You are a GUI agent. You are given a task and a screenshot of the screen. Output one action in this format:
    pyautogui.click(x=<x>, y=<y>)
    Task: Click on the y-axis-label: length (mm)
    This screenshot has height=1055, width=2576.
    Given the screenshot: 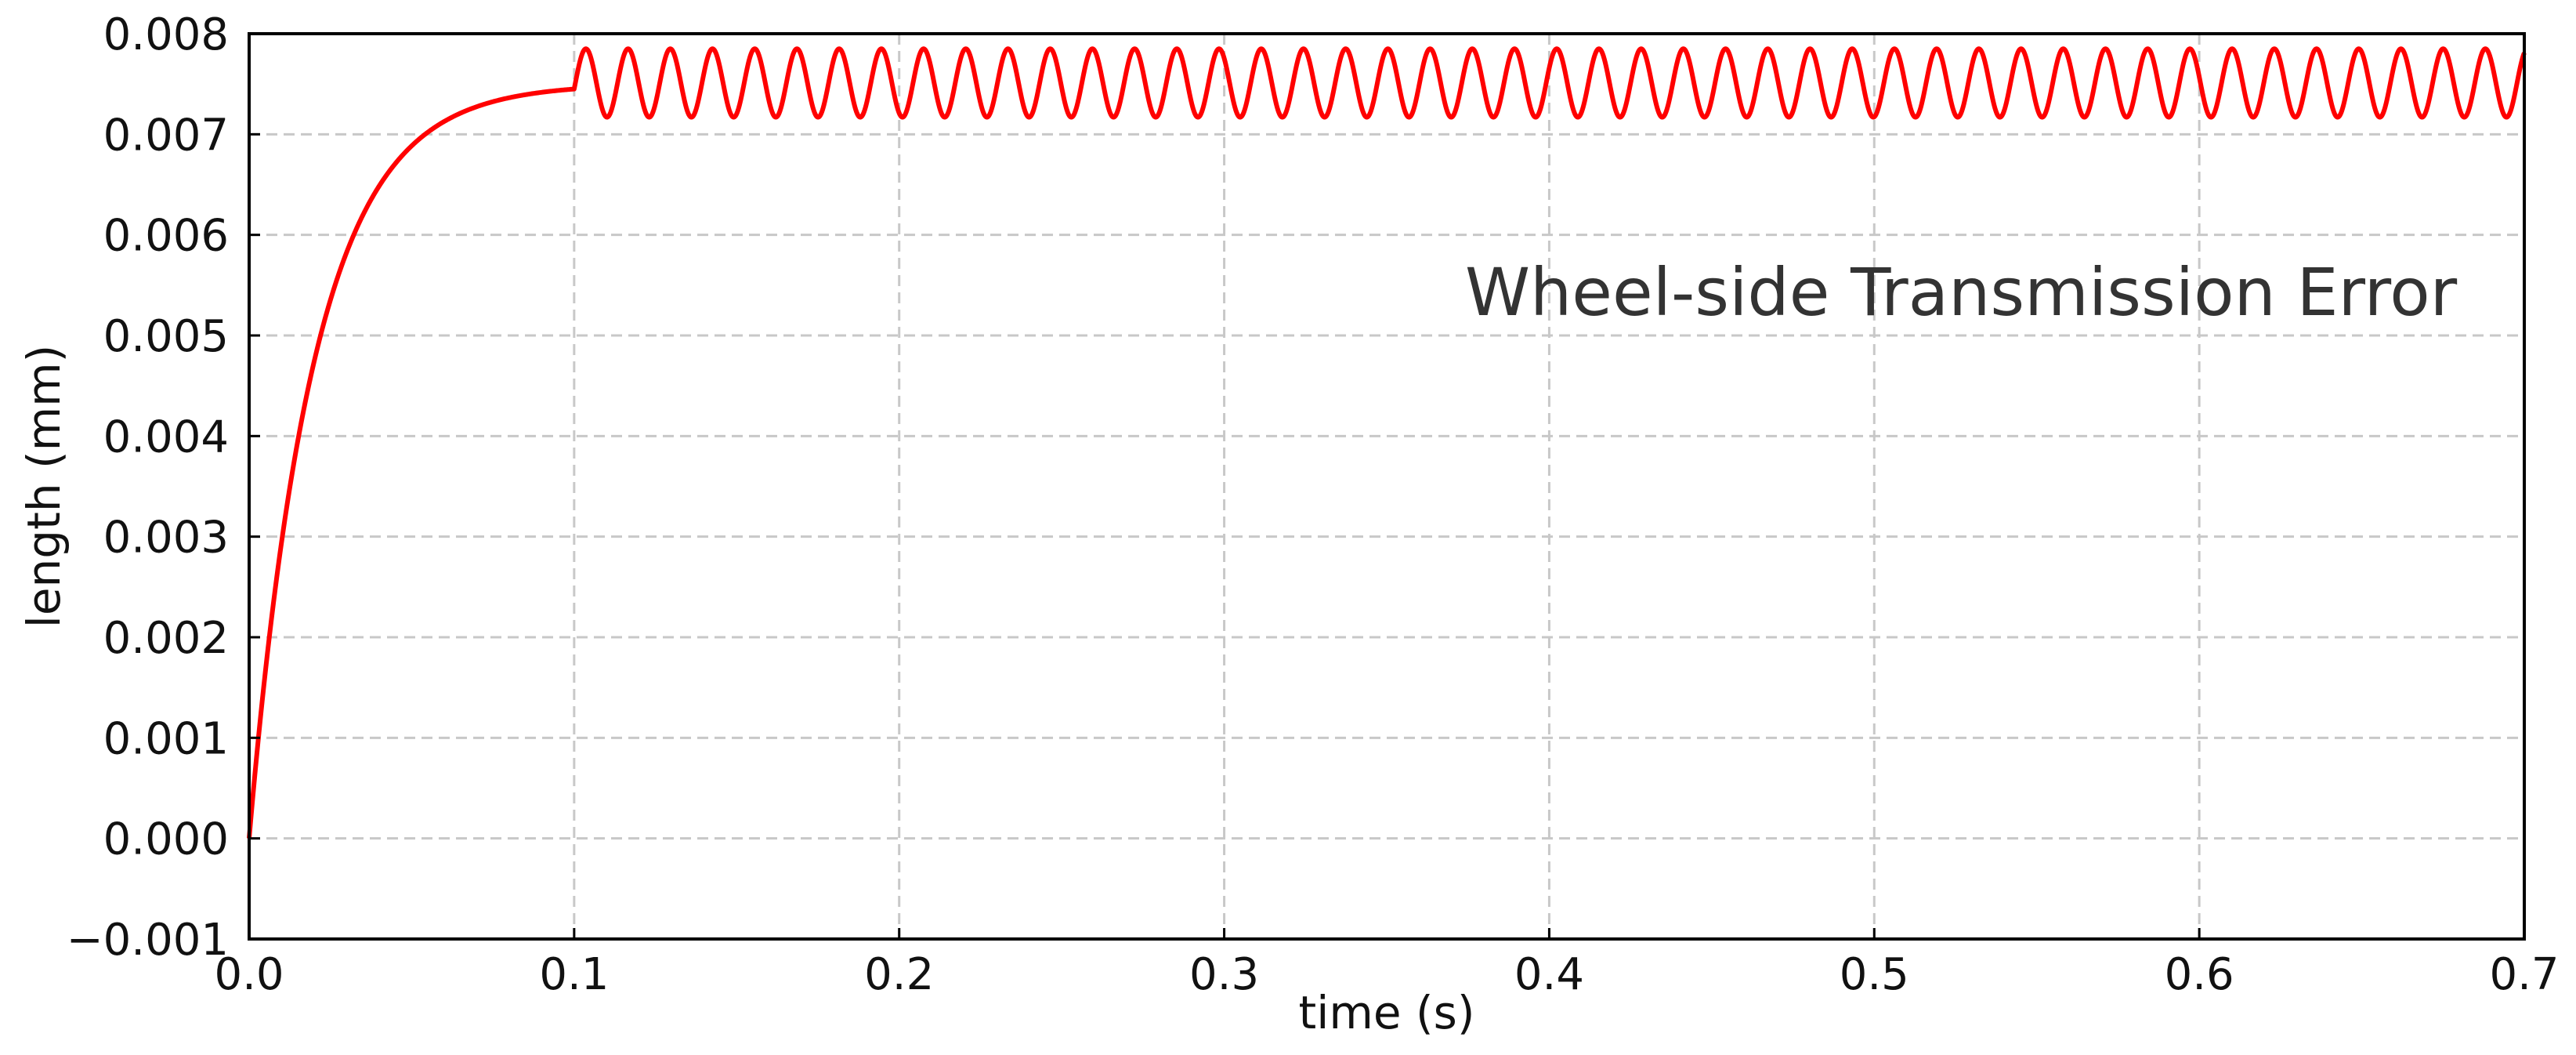 What is the action you would take?
    pyautogui.click(x=44, y=487)
    